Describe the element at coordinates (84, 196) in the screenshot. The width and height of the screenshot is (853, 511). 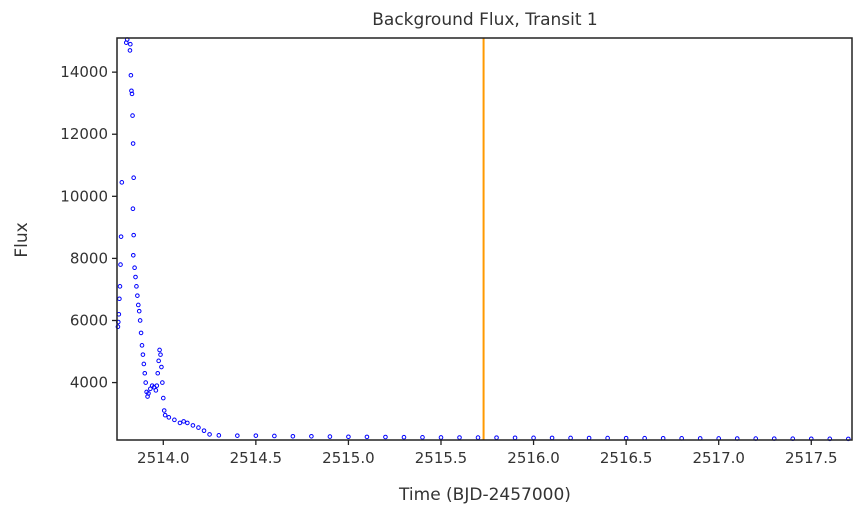
I see `y-tick-label: 10000` at that location.